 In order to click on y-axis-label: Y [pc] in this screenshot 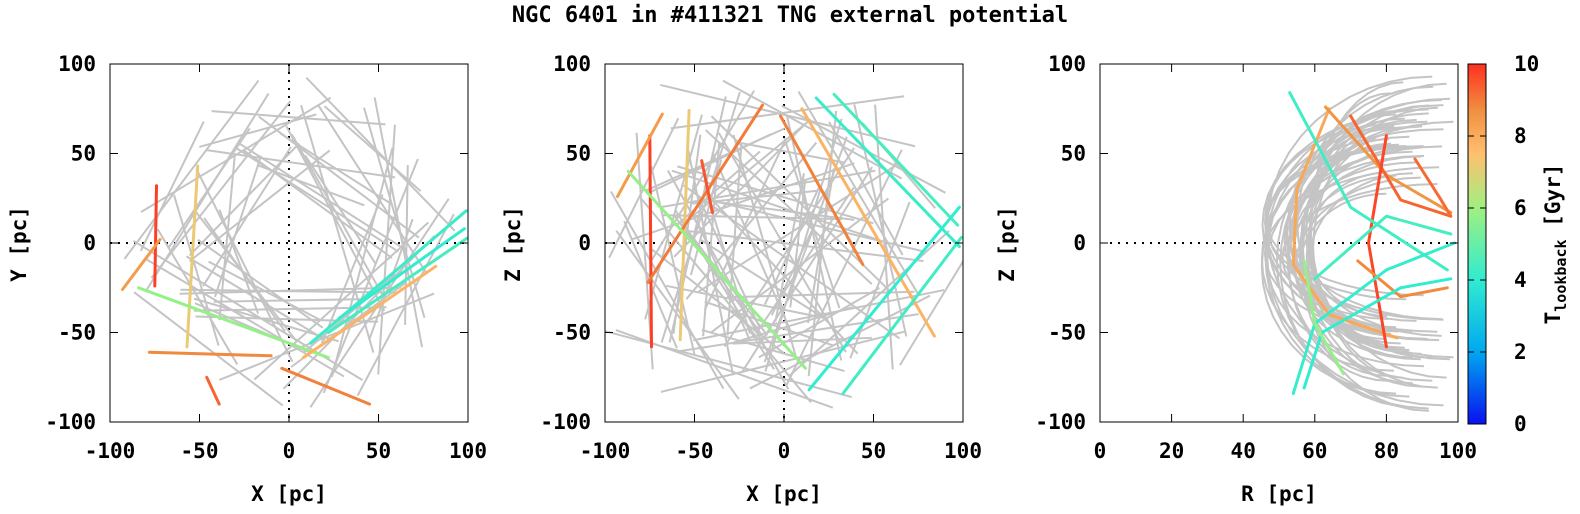, I will do `click(19, 244)`.